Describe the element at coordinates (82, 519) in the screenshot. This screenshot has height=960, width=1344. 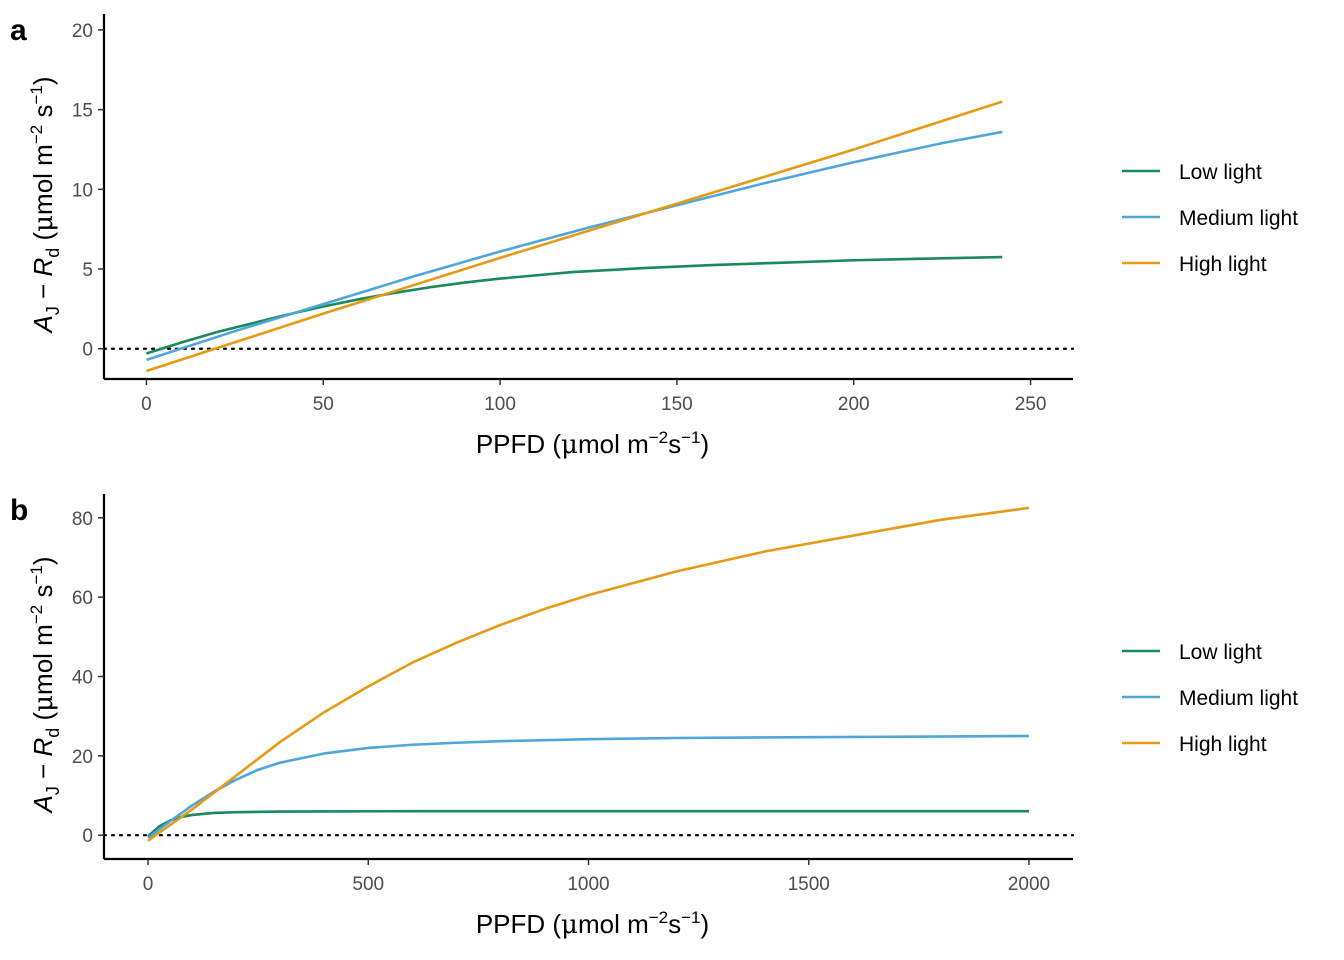
I see `y-tick-label: 80` at that location.